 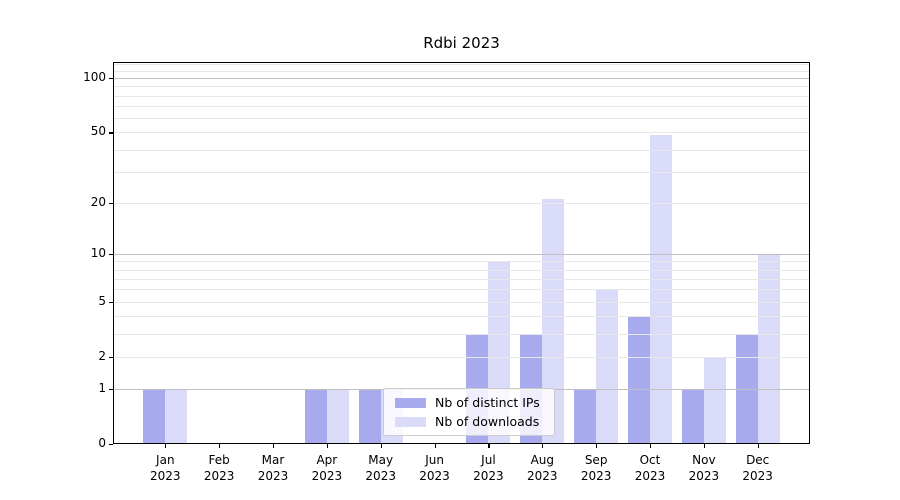 I want to click on x-tick-label-jan: Jan 2023, so click(x=165, y=468).